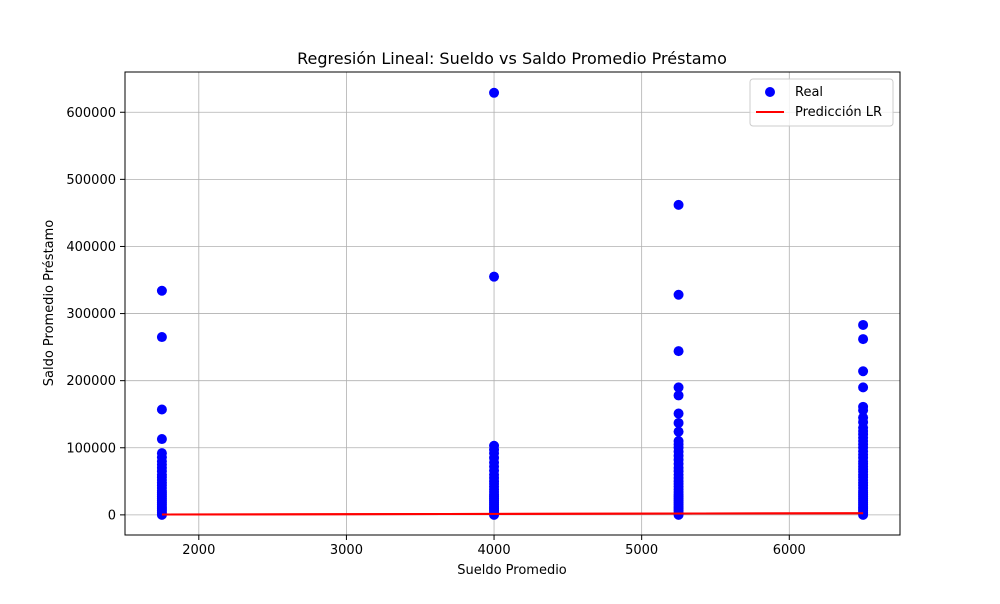 The image size is (1000, 604). What do you see at coordinates (641, 550) in the screenshot?
I see `x-tick-label: 5000` at bounding box center [641, 550].